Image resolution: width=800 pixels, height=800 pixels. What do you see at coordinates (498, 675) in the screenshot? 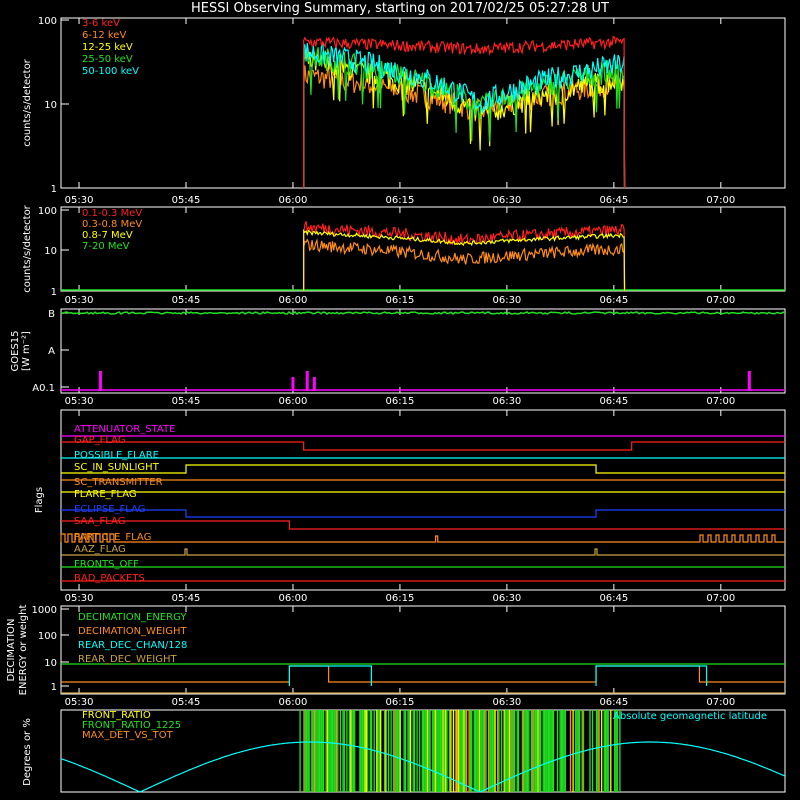
I see `panel5-series-rear-dec-chan` at bounding box center [498, 675].